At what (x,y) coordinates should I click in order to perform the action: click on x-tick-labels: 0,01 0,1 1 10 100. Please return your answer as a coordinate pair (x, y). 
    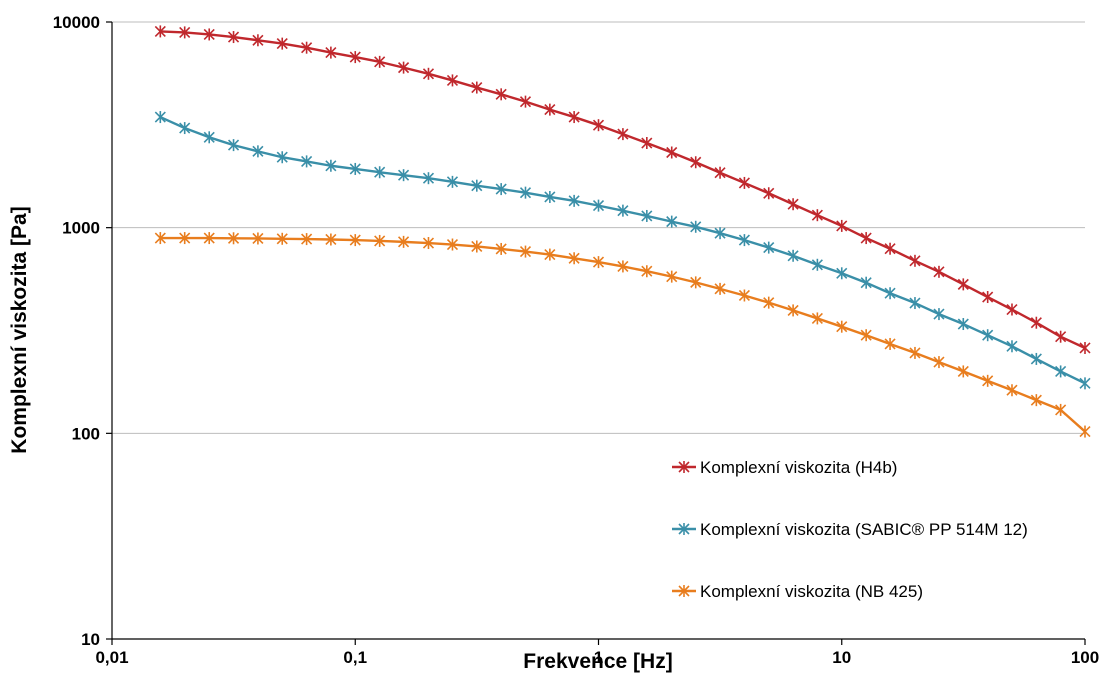
    Looking at the image, I should click on (597, 657).